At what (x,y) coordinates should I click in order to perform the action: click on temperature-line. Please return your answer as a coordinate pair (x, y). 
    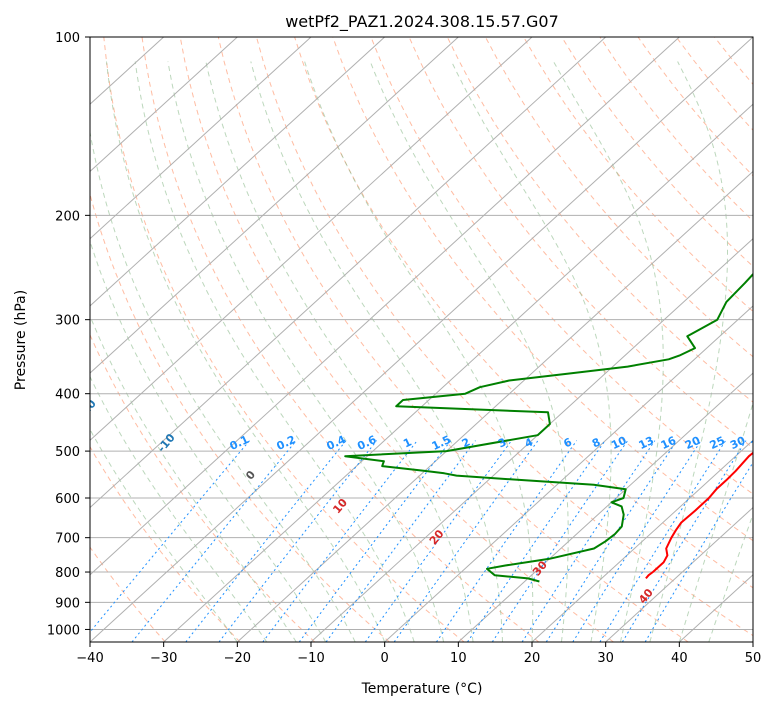
    Looking at the image, I should click on (710, 307).